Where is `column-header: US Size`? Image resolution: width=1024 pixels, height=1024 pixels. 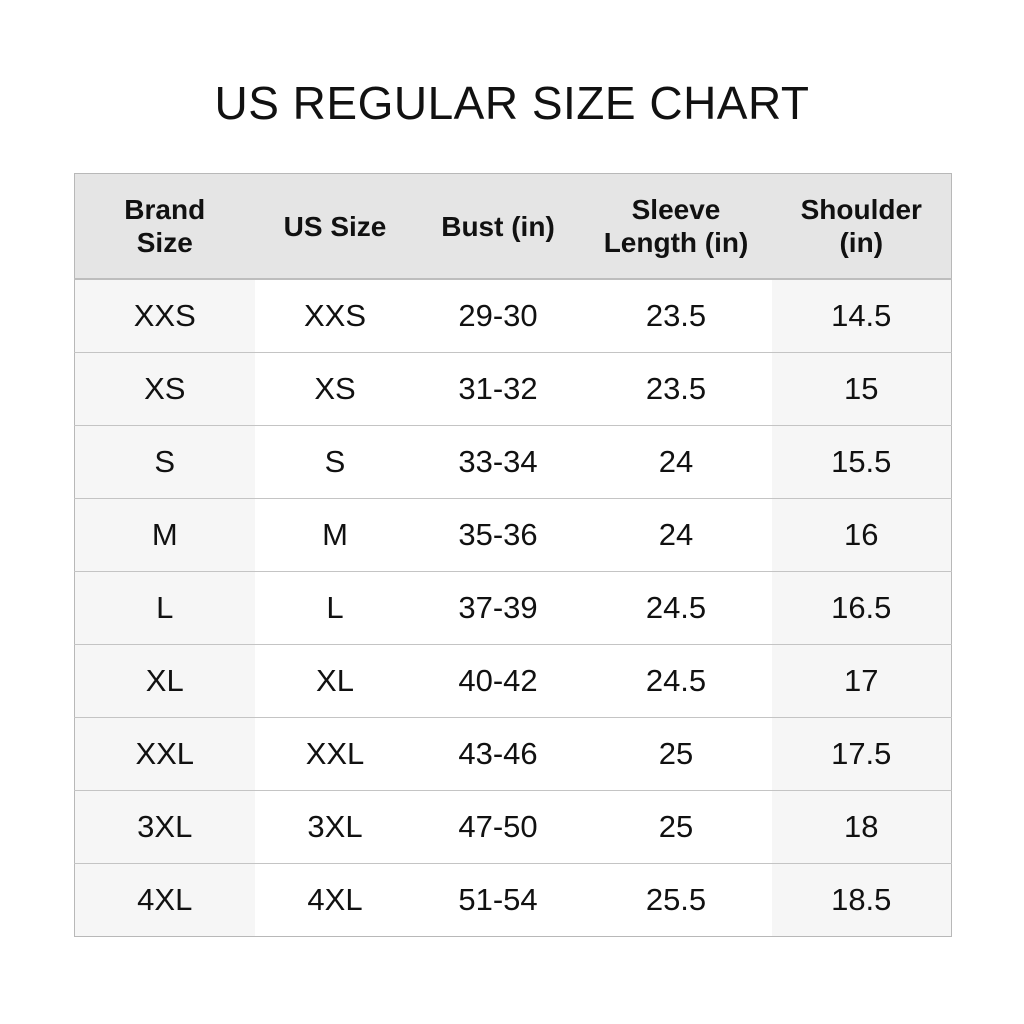 column-header: US Size is located at coordinates (335, 226).